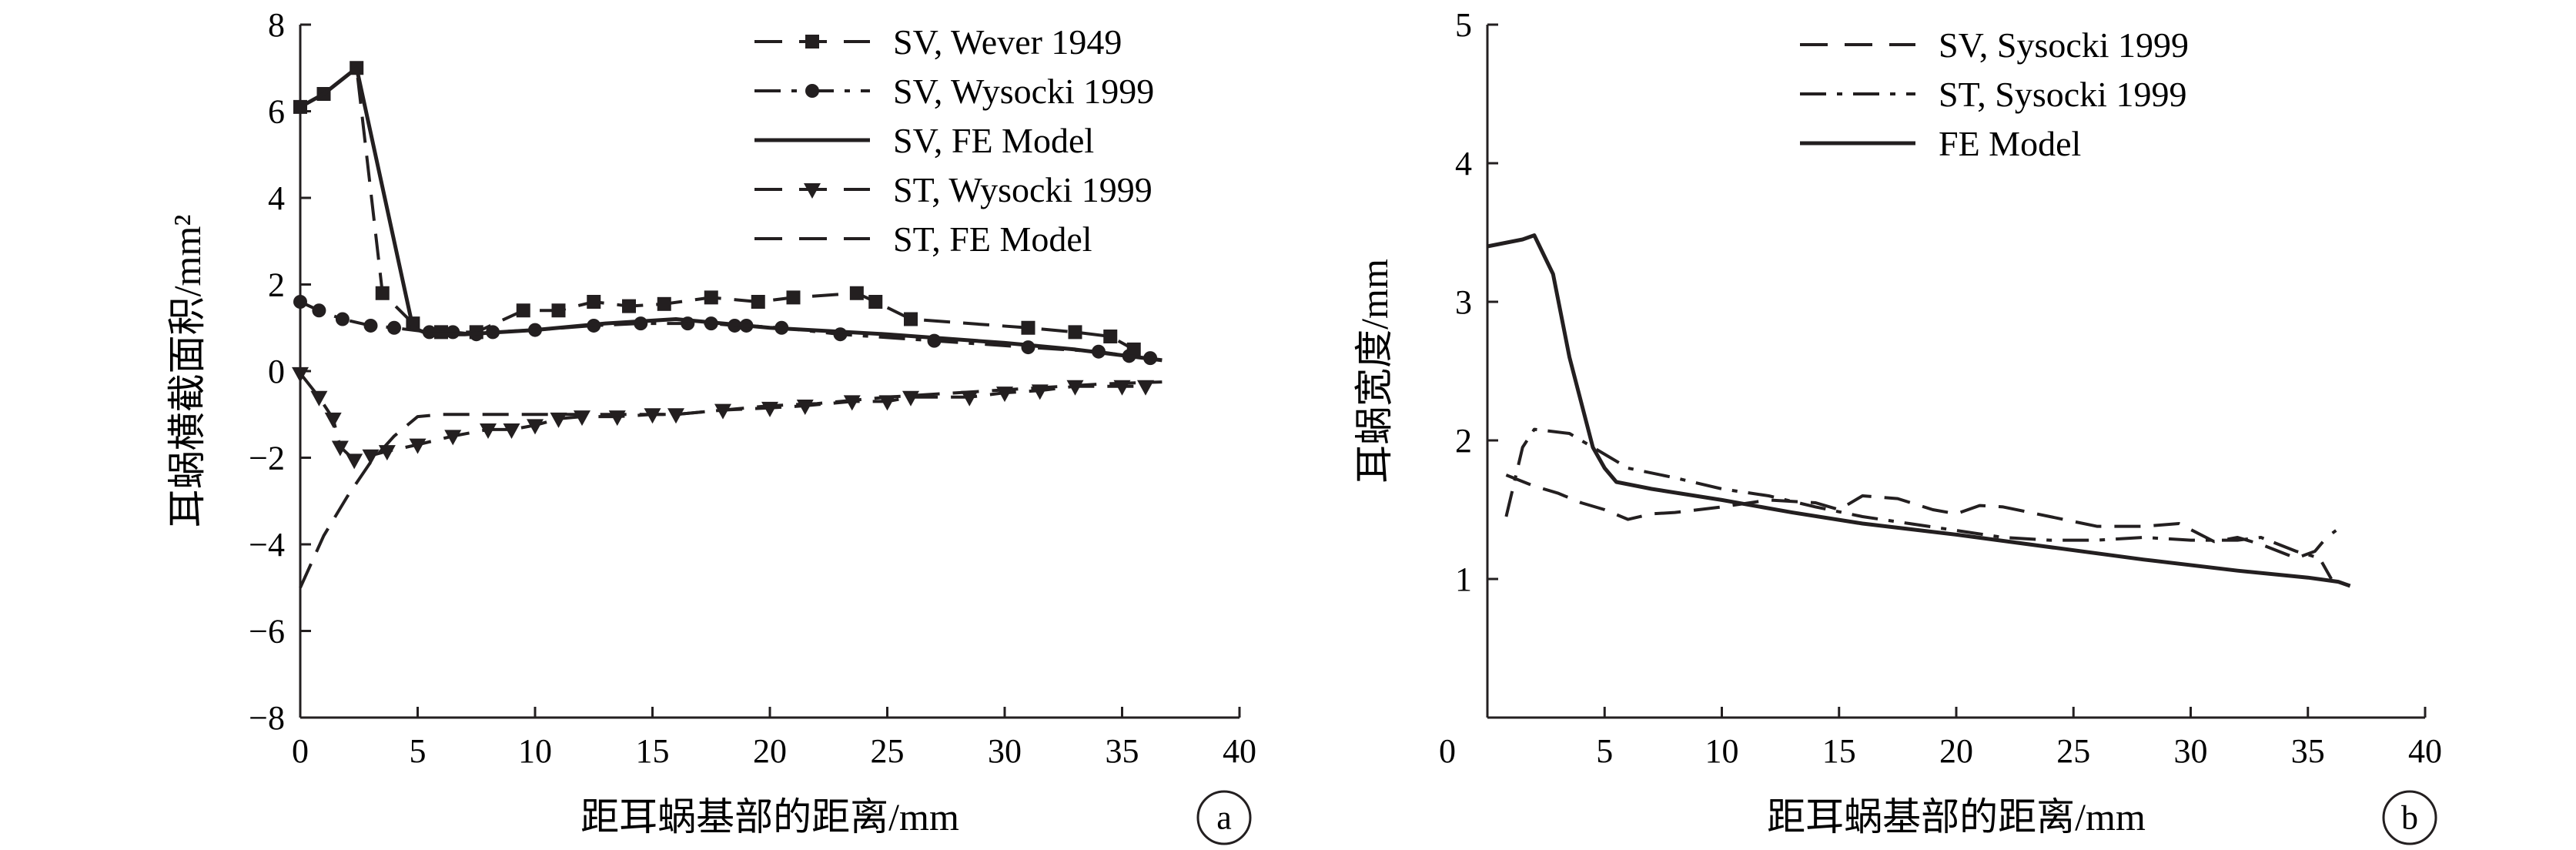 This screenshot has width=2576, height=850. I want to click on panel-a-y-tick-label: 2, so click(277, 285).